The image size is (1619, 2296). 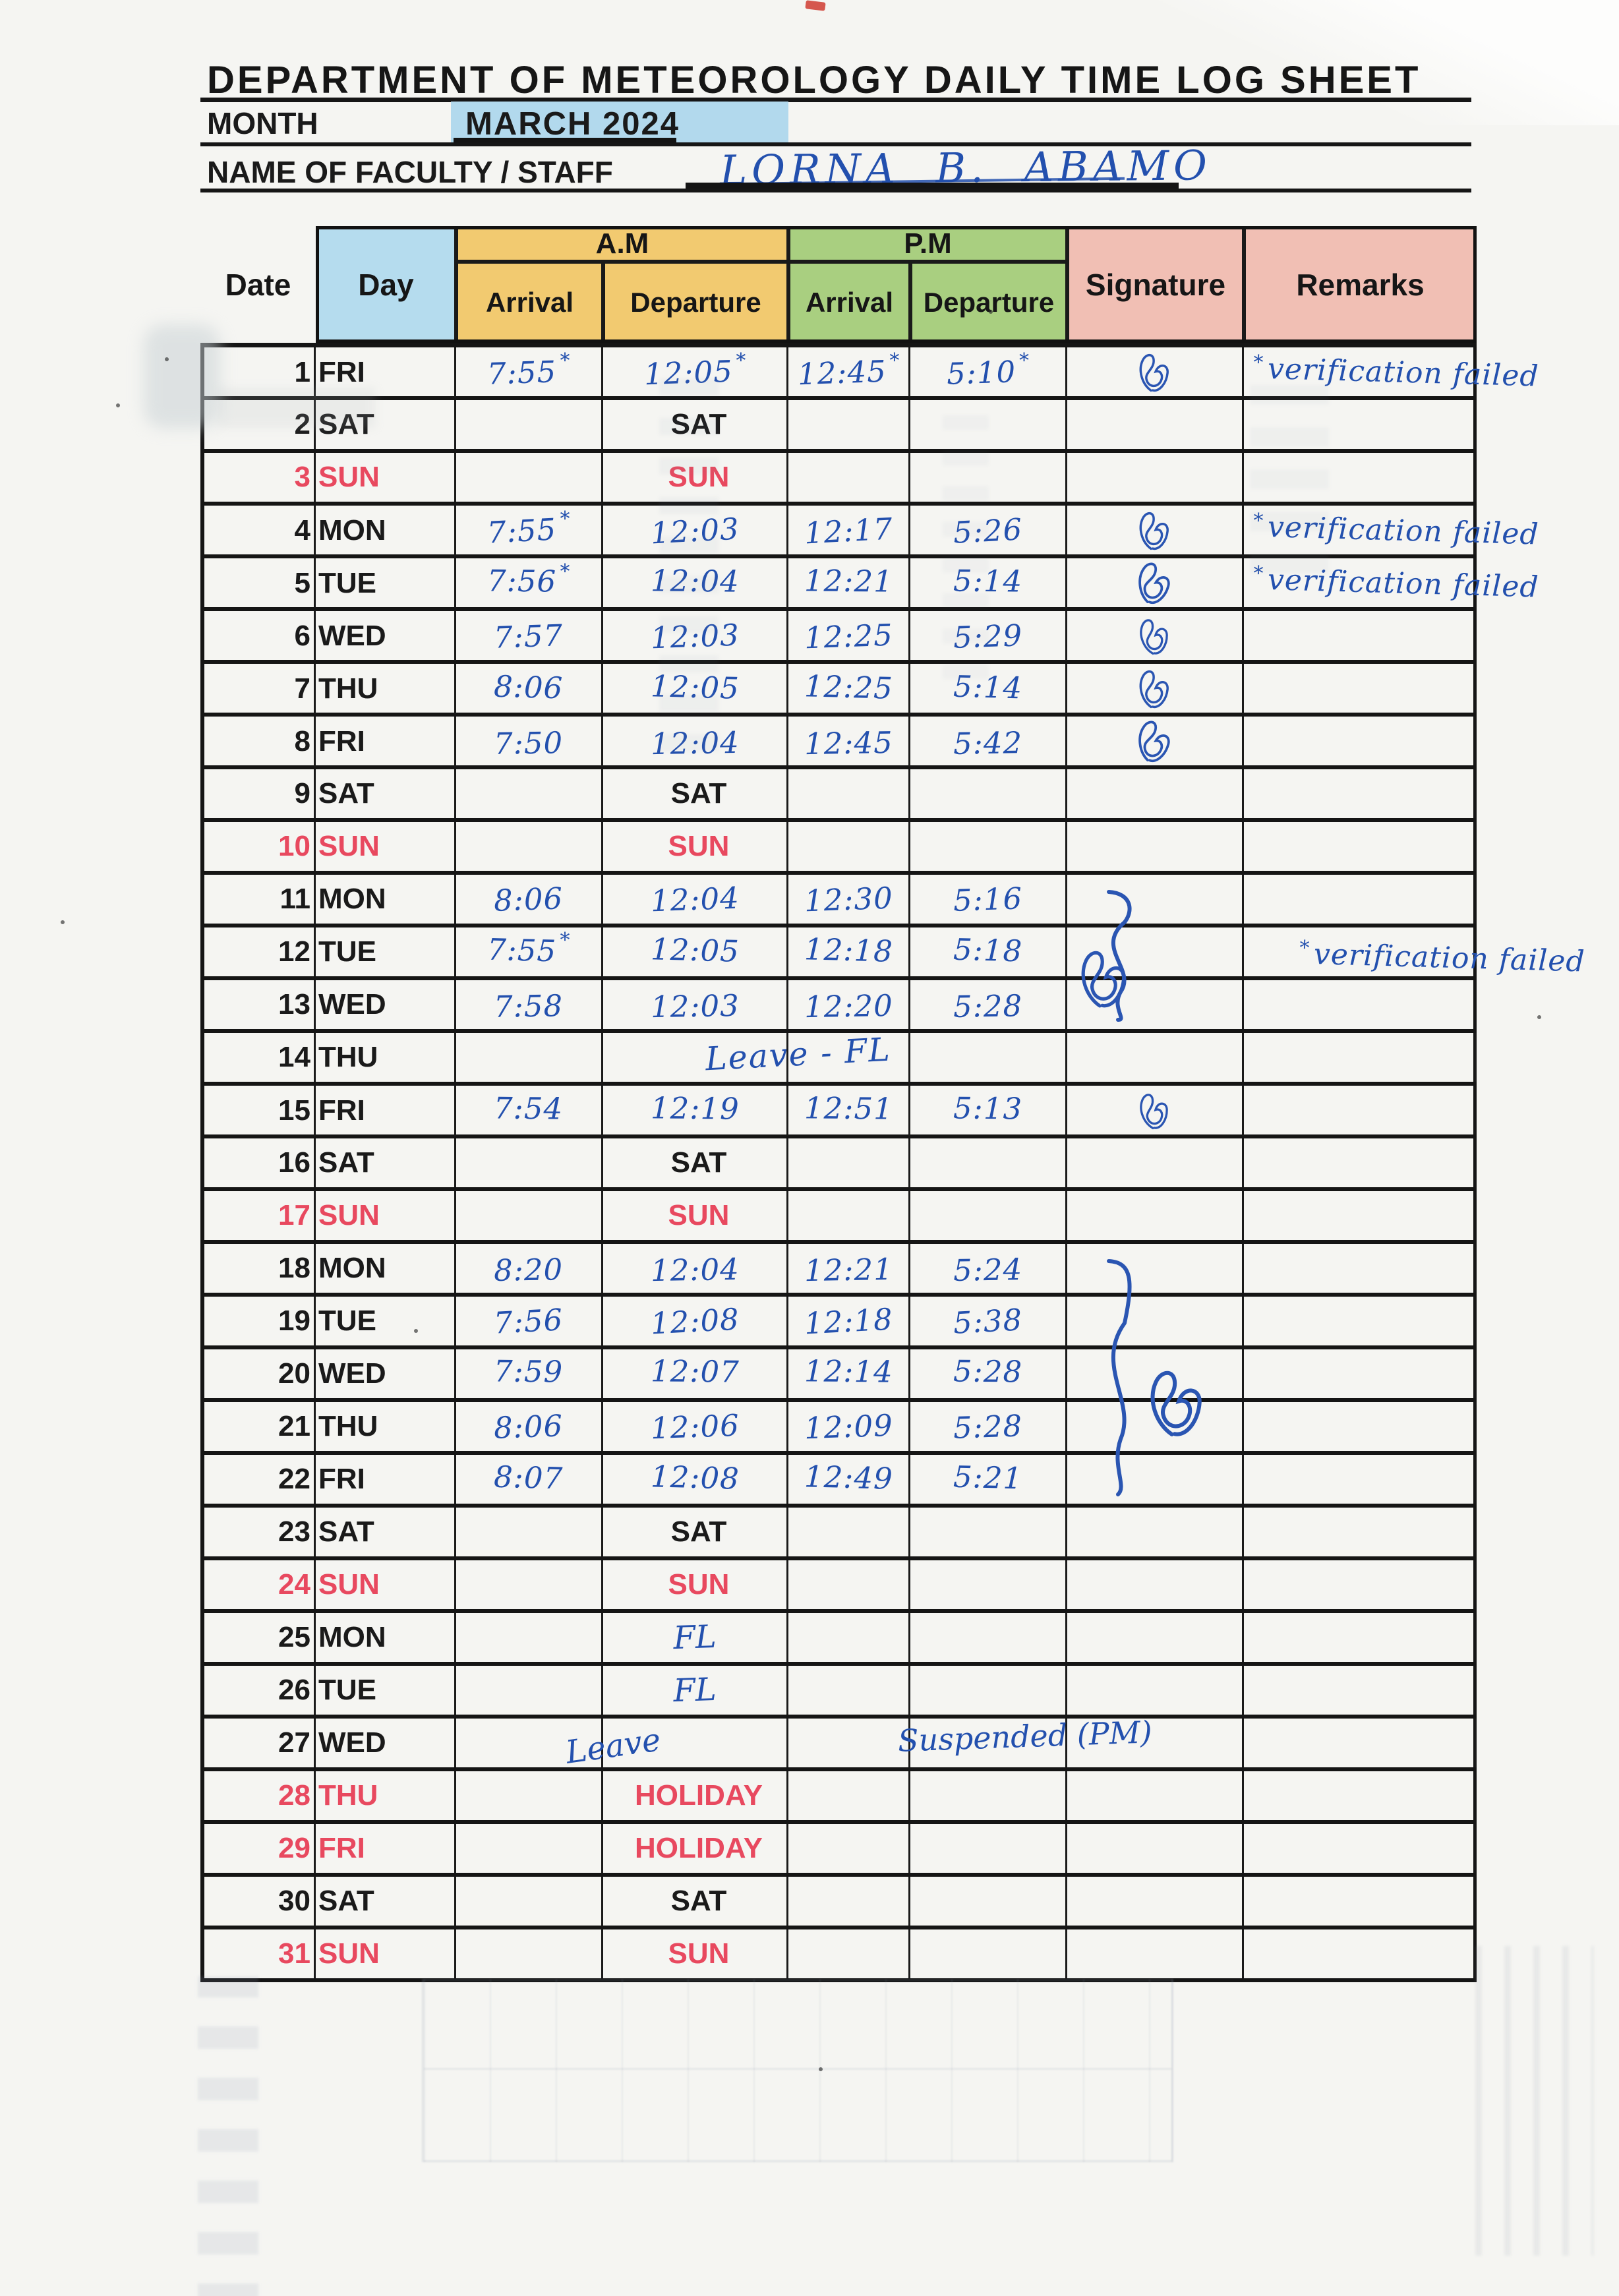 I want to click on handwritten-time: 12:51, so click(x=849, y=1108).